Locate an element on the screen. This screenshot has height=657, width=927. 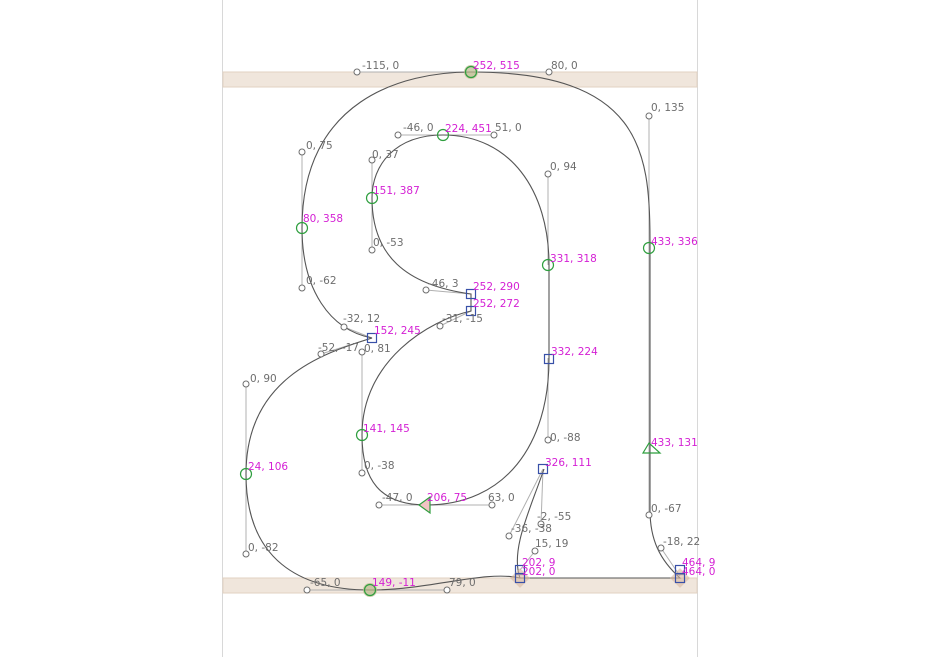
oncurve-coordinate-label: 206, 75 is located at coordinates (447, 498).